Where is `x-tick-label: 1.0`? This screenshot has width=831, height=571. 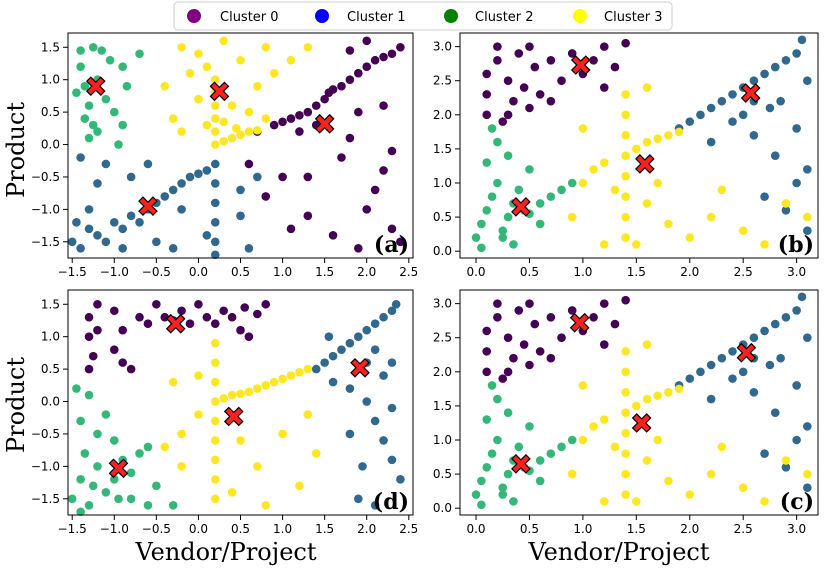
x-tick-label: 1.0 is located at coordinates (282, 529).